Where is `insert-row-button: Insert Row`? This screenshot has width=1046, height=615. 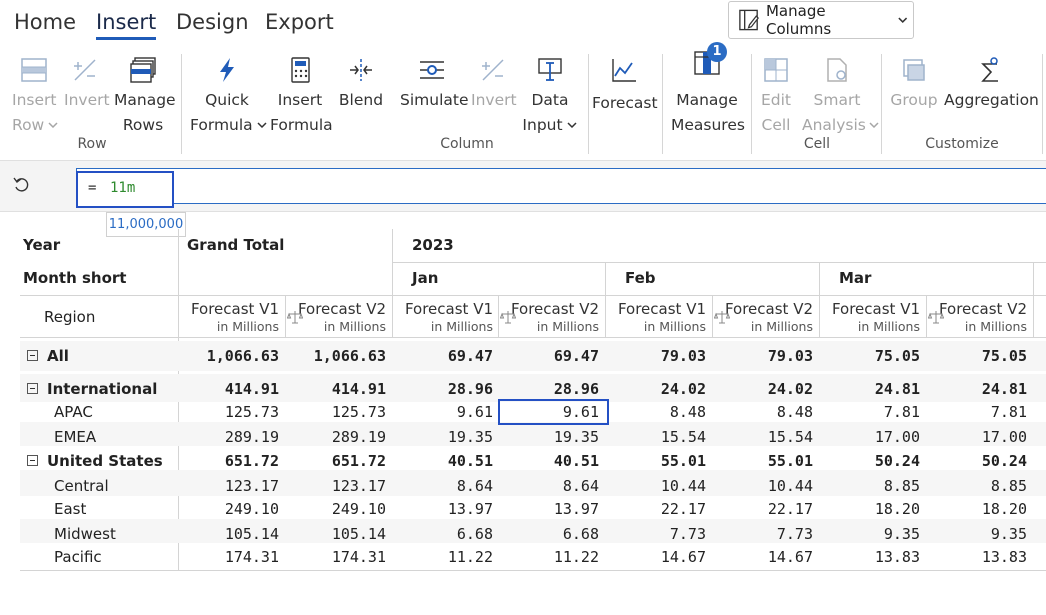 insert-row-button: Insert Row is located at coordinates (35, 95).